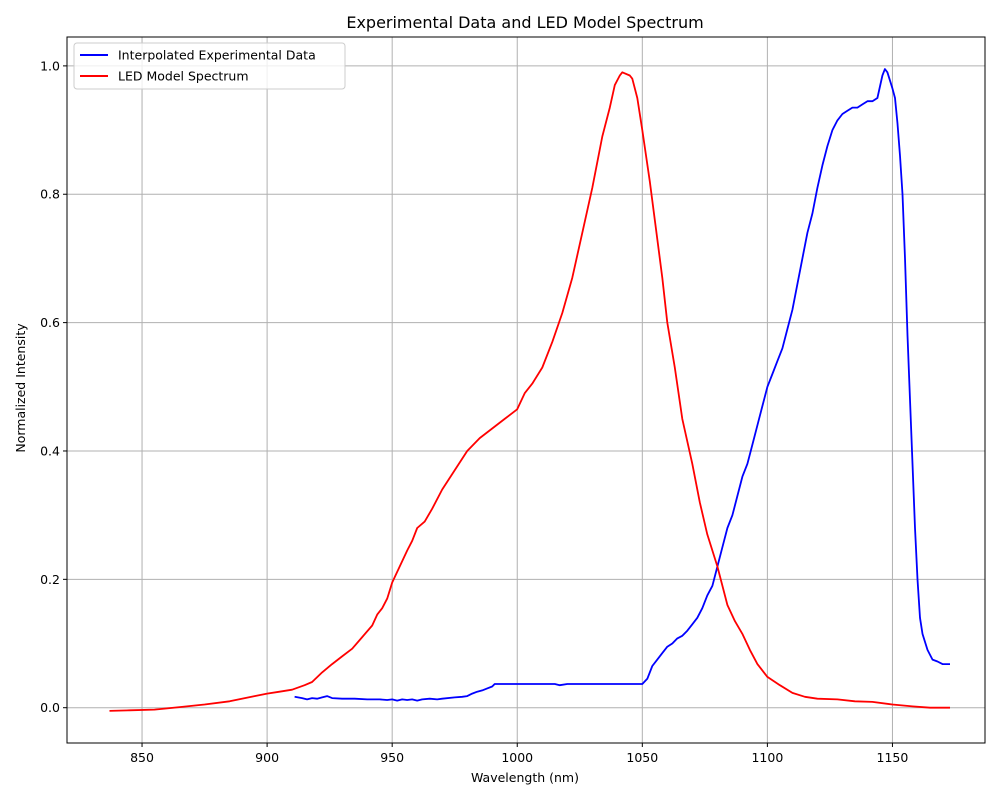  I want to click on legend-box, so click(209, 66).